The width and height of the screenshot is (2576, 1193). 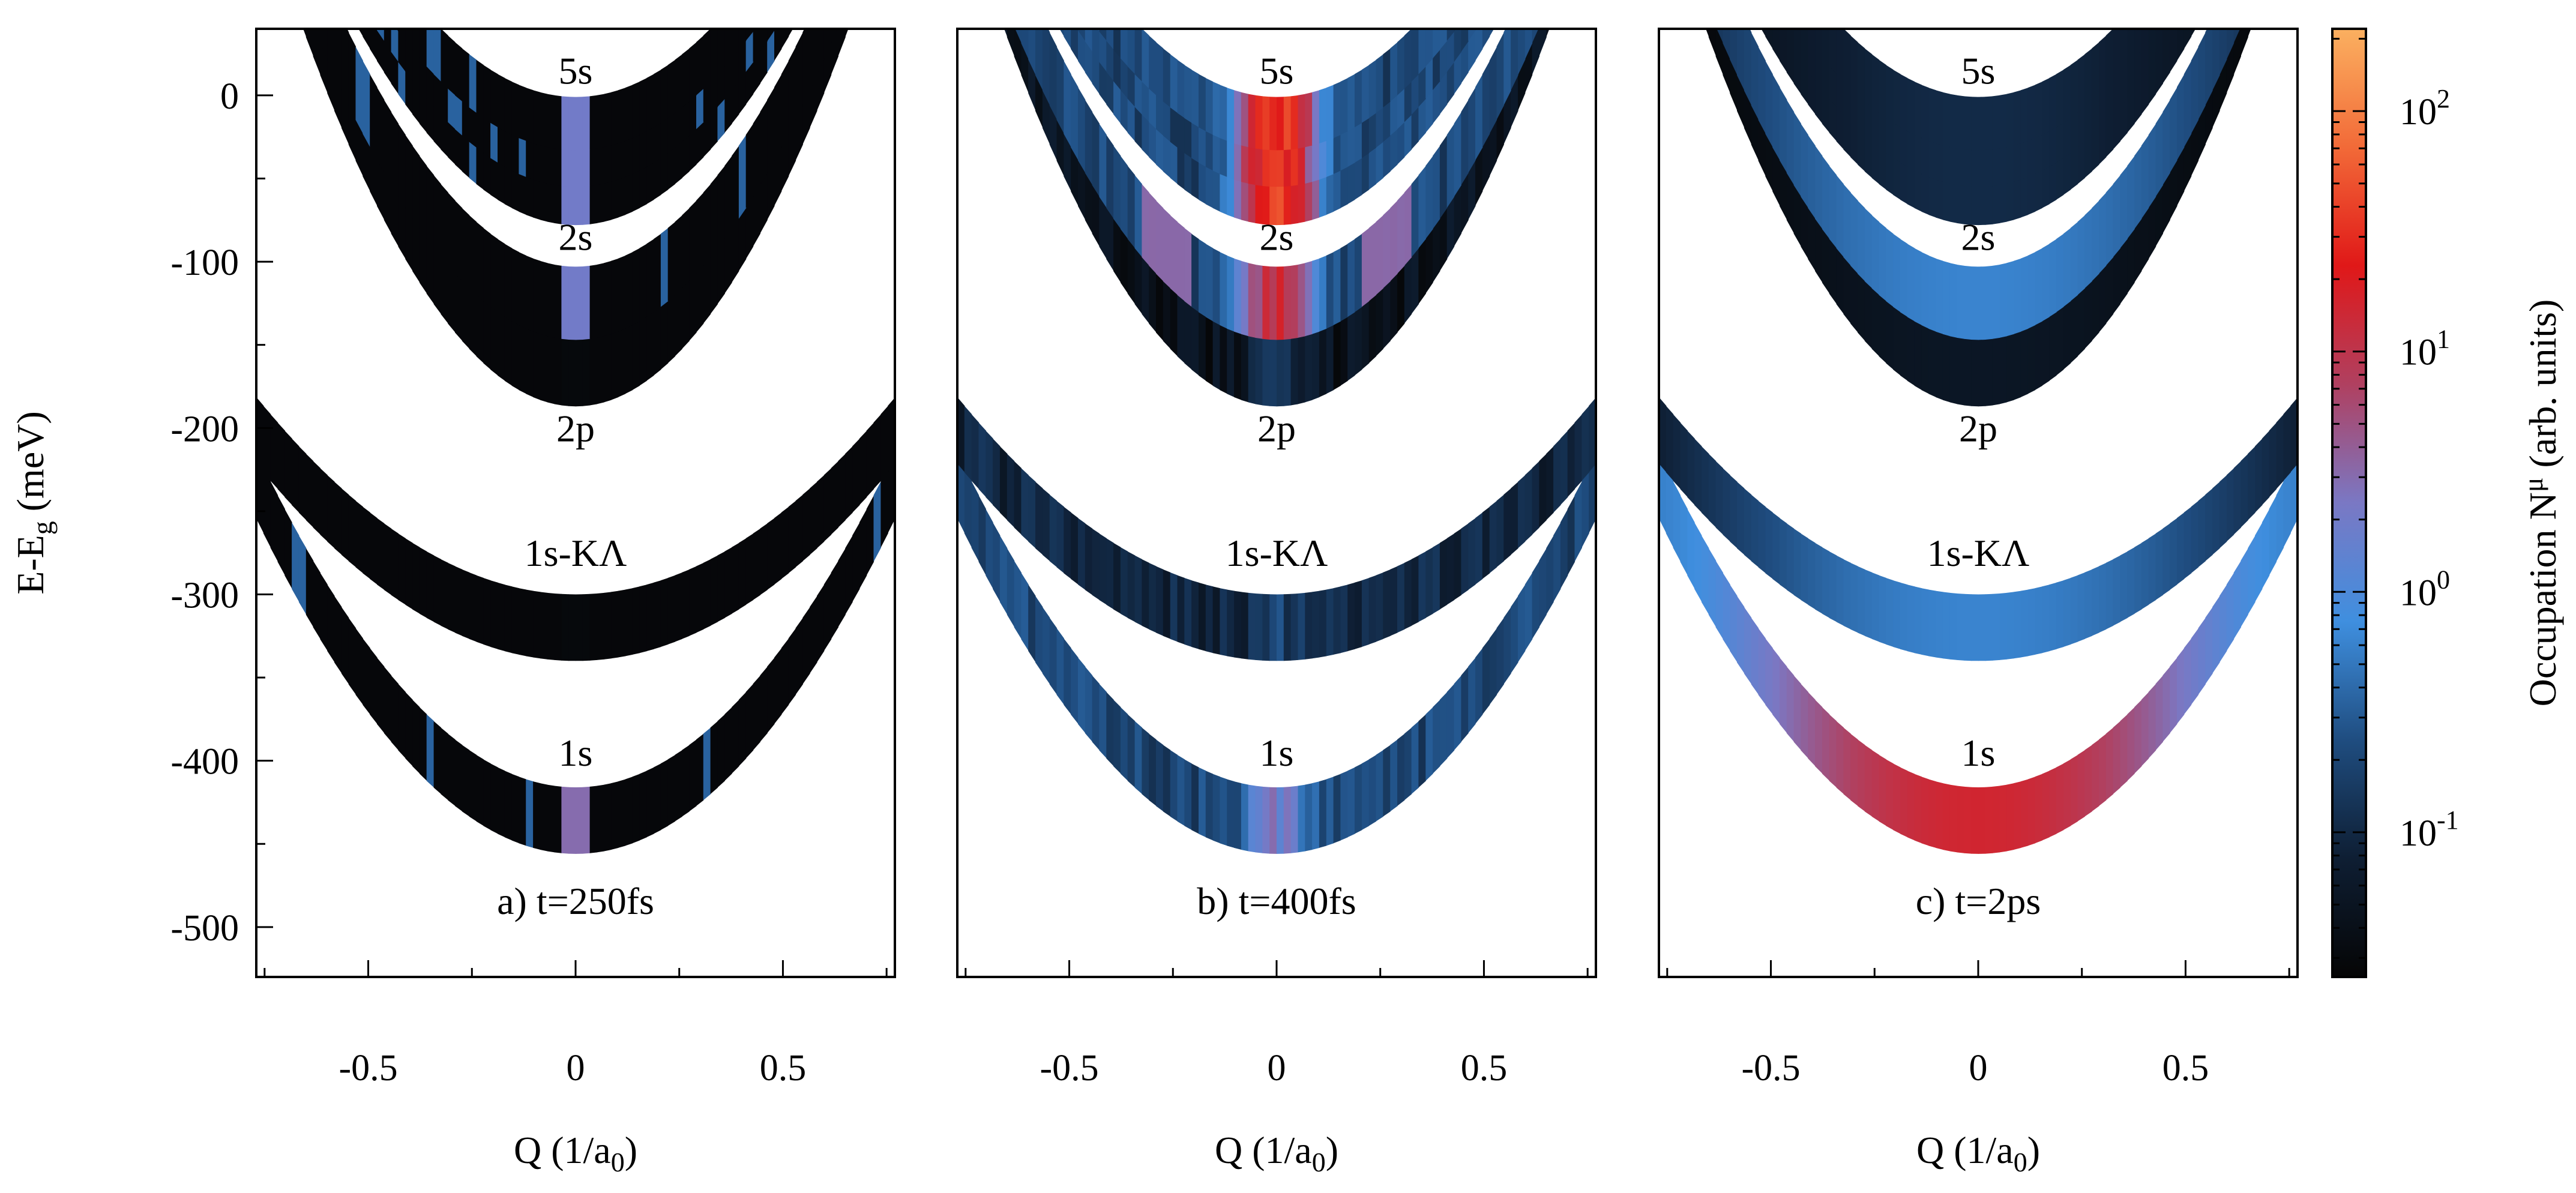 I want to click on band-label: 1s, so click(x=576, y=753).